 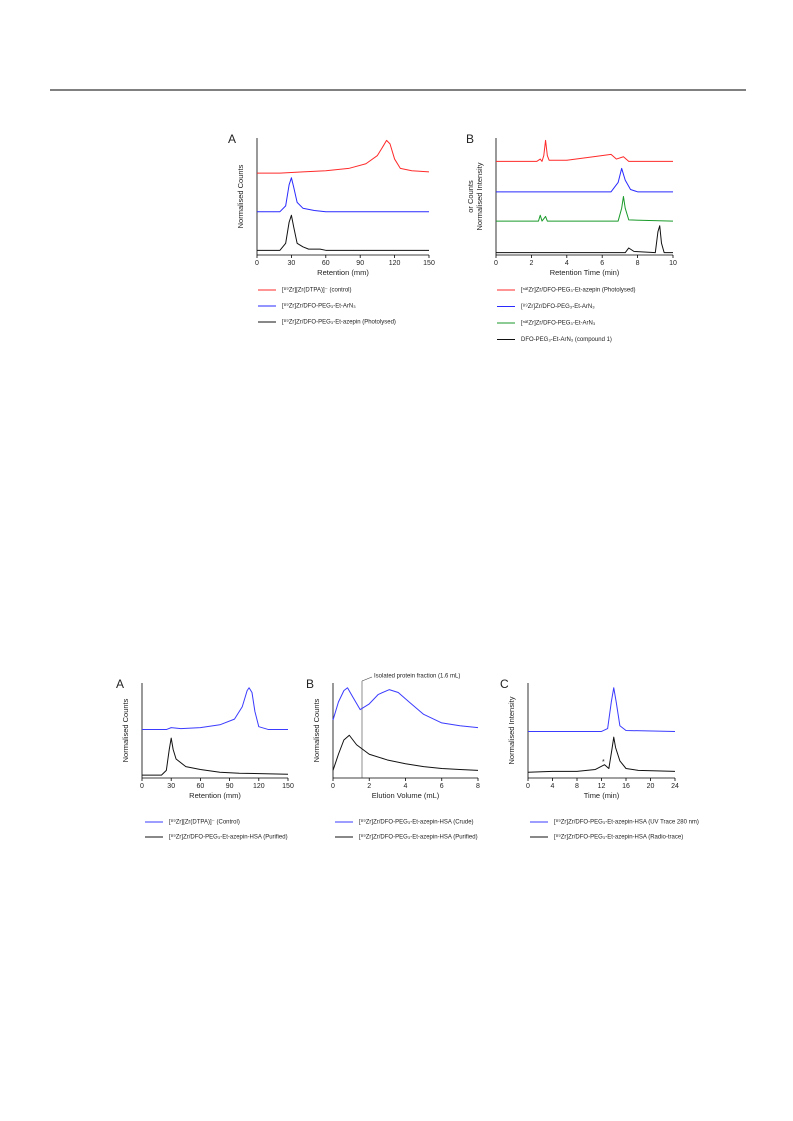 What do you see at coordinates (566, 340) in the screenshot?
I see `legend-entry: DFO-PEG₃-Et-ArN₃ (compound 1)` at bounding box center [566, 340].